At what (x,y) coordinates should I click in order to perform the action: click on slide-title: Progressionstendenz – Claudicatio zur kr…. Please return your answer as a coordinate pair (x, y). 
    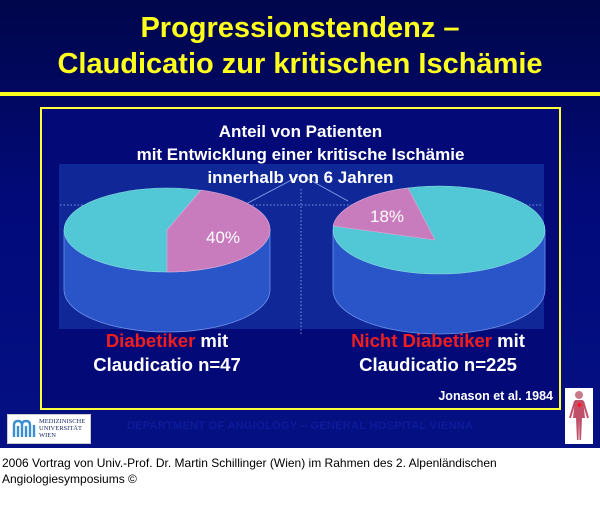
    Looking at the image, I should click on (300, 46).